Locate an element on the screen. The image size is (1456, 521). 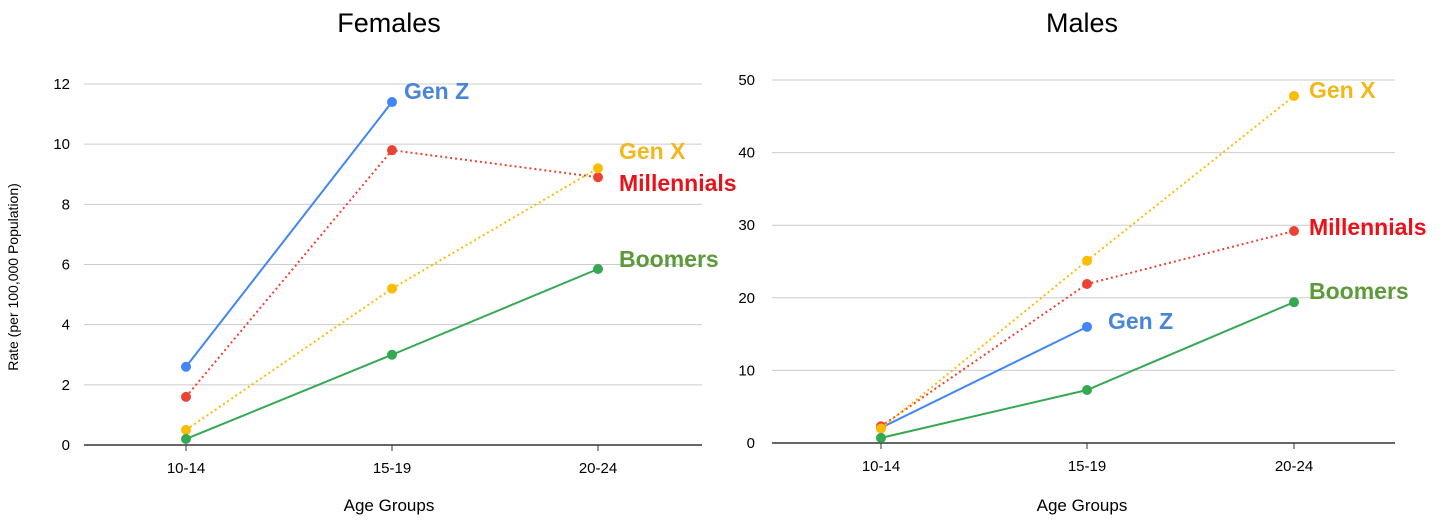
y-tick-label: 40 is located at coordinates (746, 153).